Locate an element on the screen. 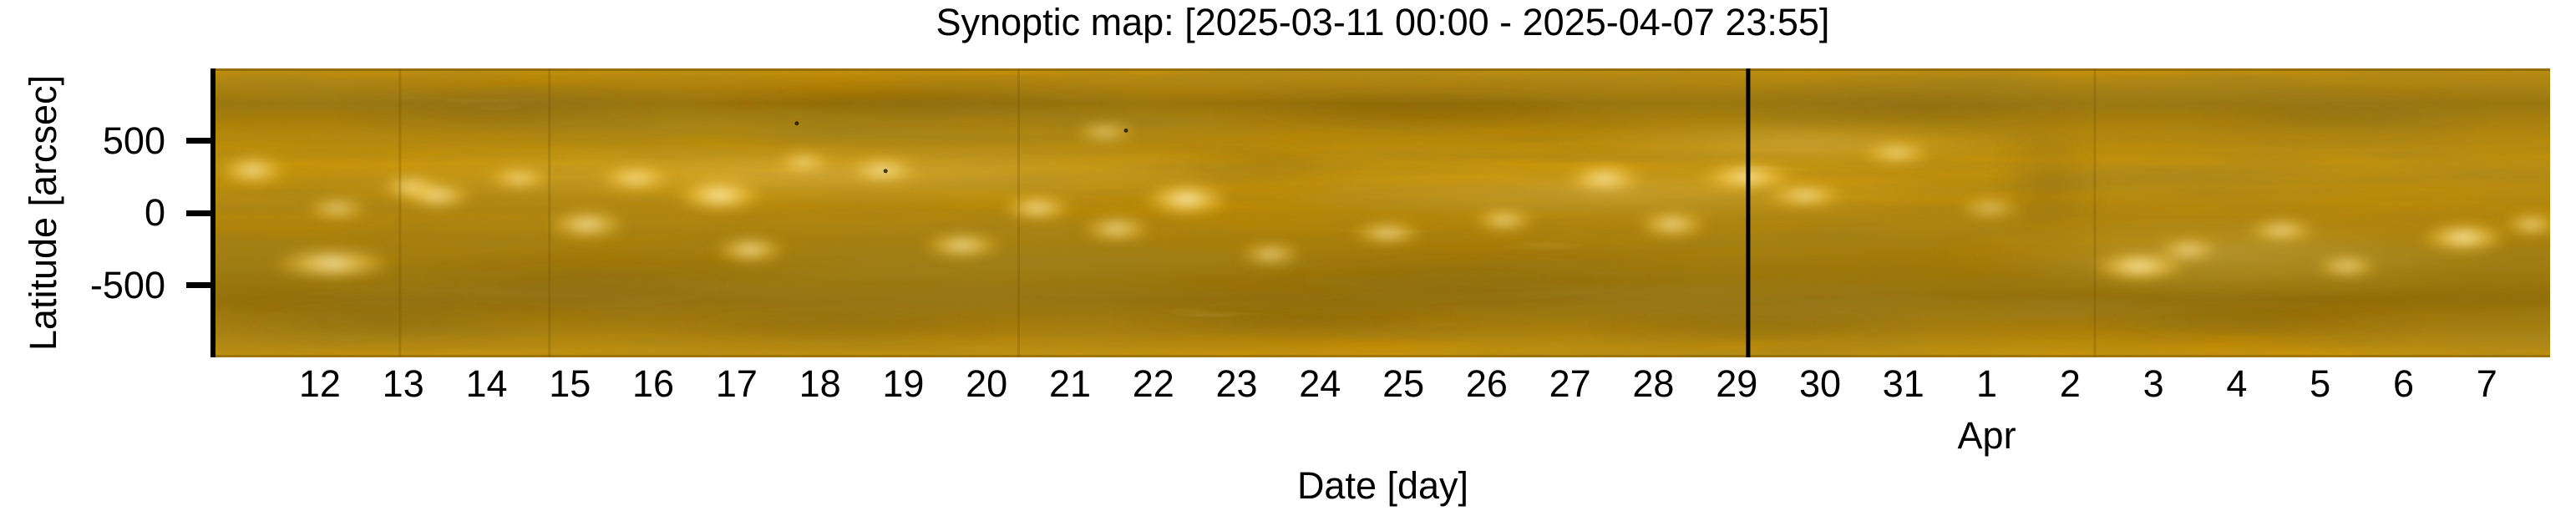 This screenshot has height=531, width=2576. y-tick-label: 0 is located at coordinates (154, 213).